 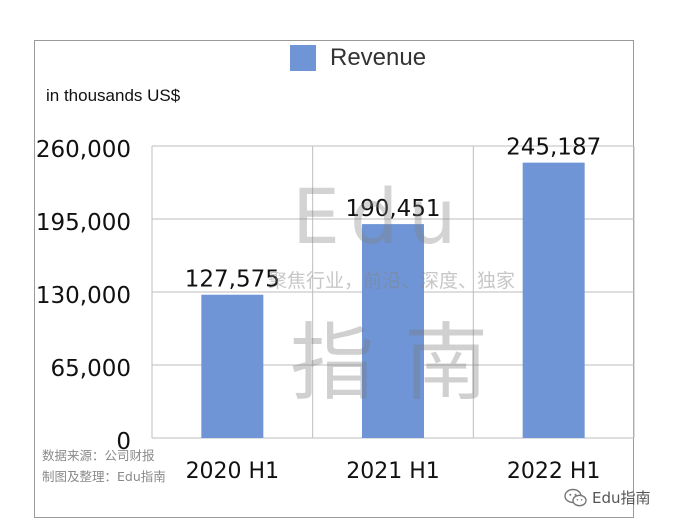 I want to click on data-label: 190,451, so click(x=392, y=209).